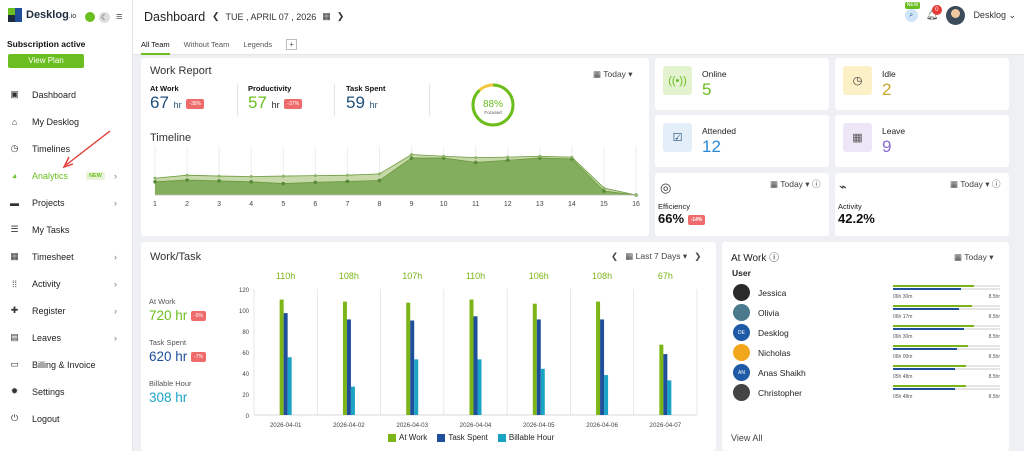 This screenshot has height=451, width=1024. Describe the element at coordinates (206, 44) in the screenshot. I see `tab-without-team: Without Team` at that location.